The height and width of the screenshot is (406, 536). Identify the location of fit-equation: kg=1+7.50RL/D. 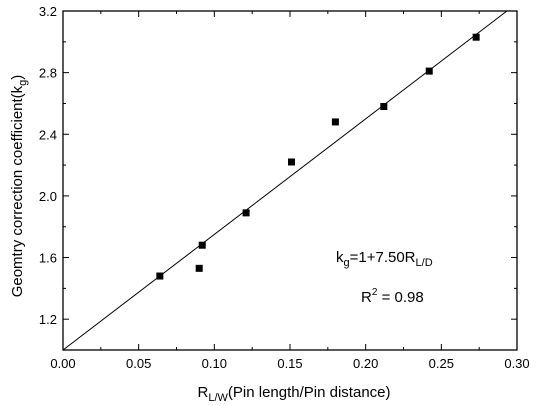
(384, 259).